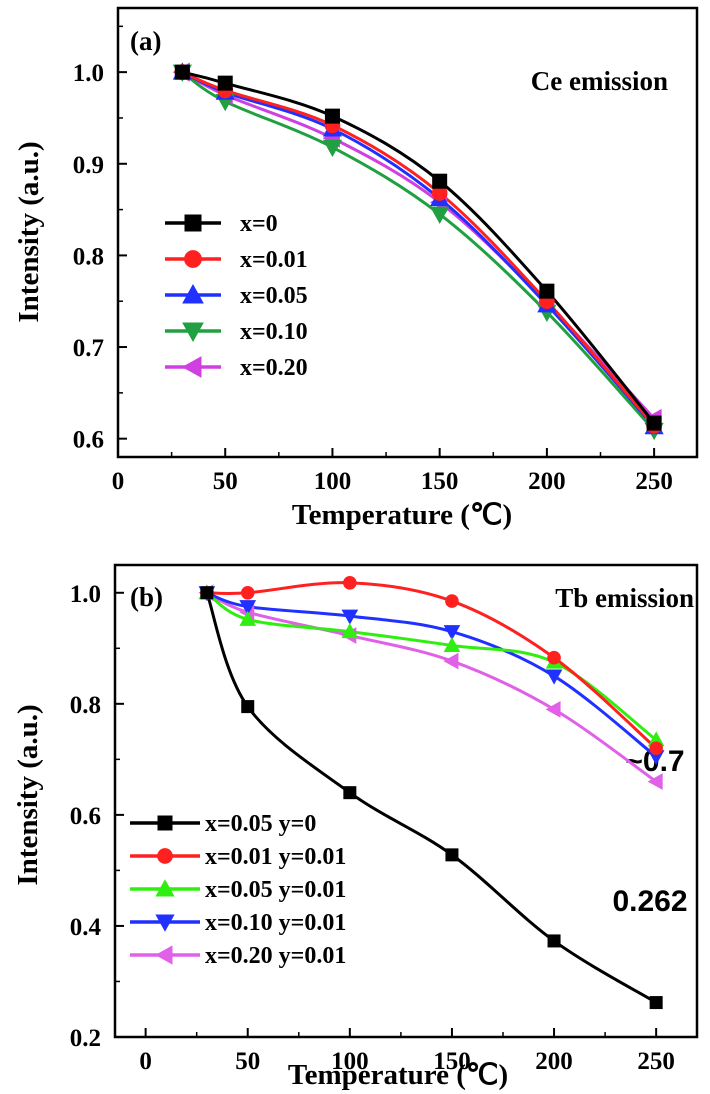  I want to click on legend-label: x=0.20, so click(274, 368).